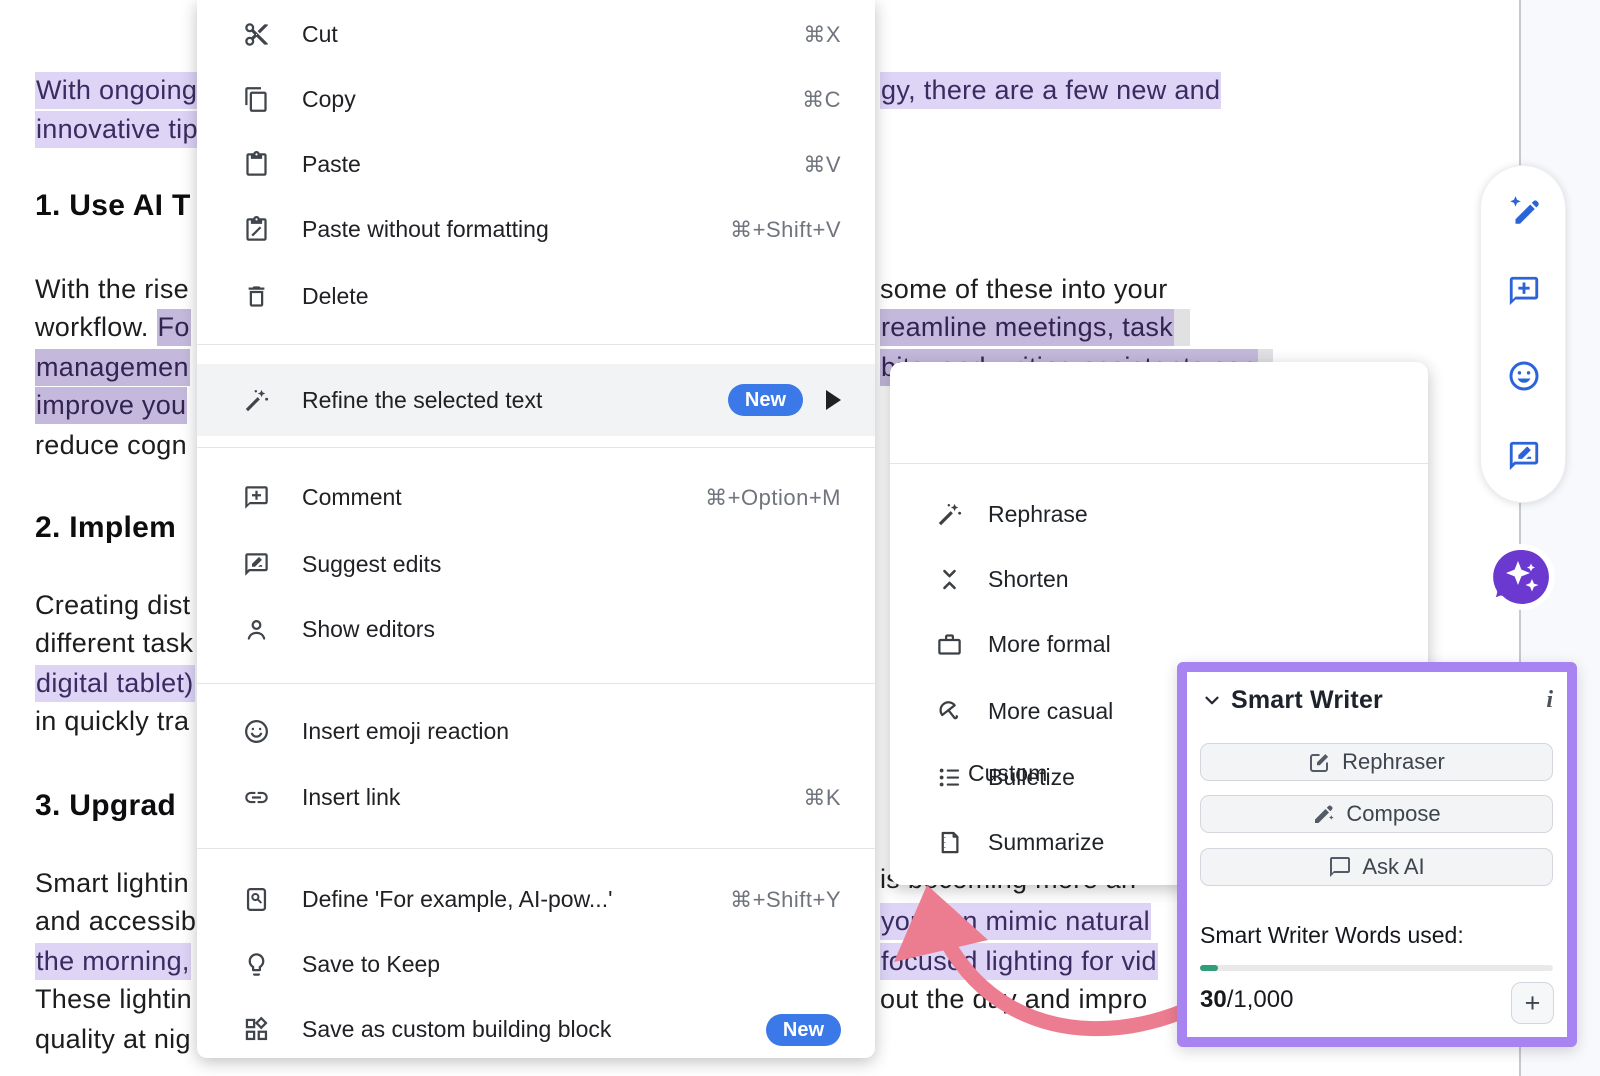 The width and height of the screenshot is (1600, 1076). Describe the element at coordinates (1049, 644) in the screenshot. I see `submenu-item-label: More formal` at that location.